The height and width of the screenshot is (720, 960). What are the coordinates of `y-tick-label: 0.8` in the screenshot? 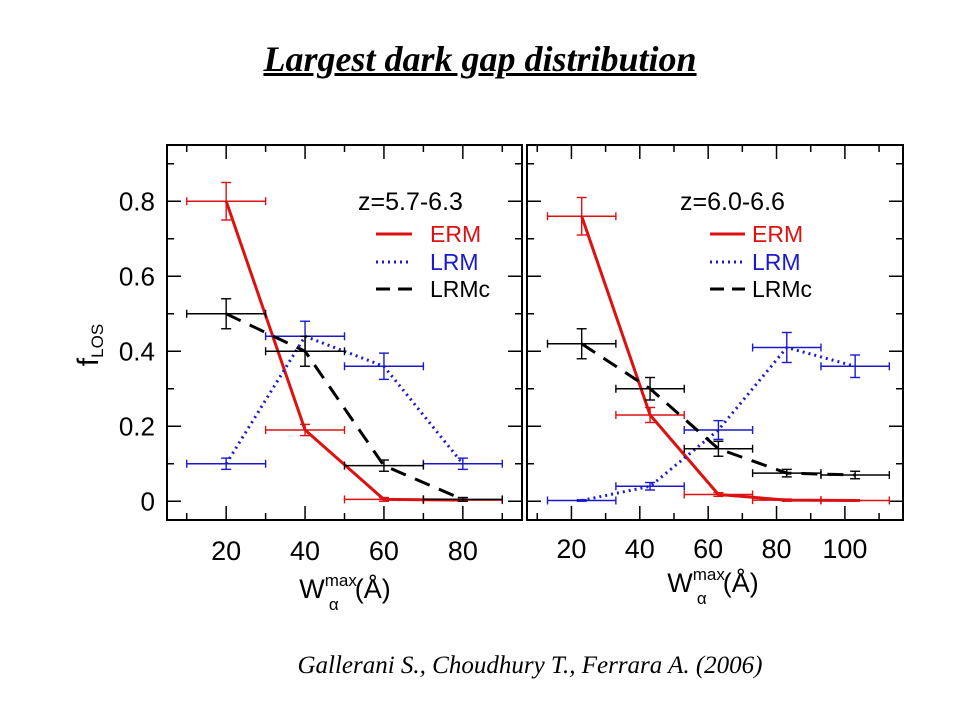 It's located at (137, 201).